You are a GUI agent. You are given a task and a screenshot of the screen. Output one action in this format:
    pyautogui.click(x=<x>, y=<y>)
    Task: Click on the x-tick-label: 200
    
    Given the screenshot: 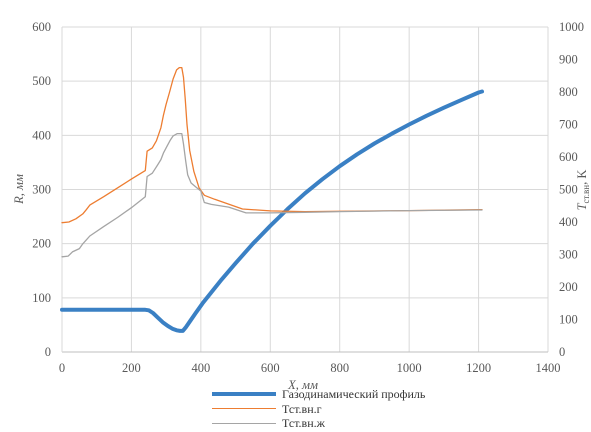 What is the action you would take?
    pyautogui.click(x=131, y=368)
    